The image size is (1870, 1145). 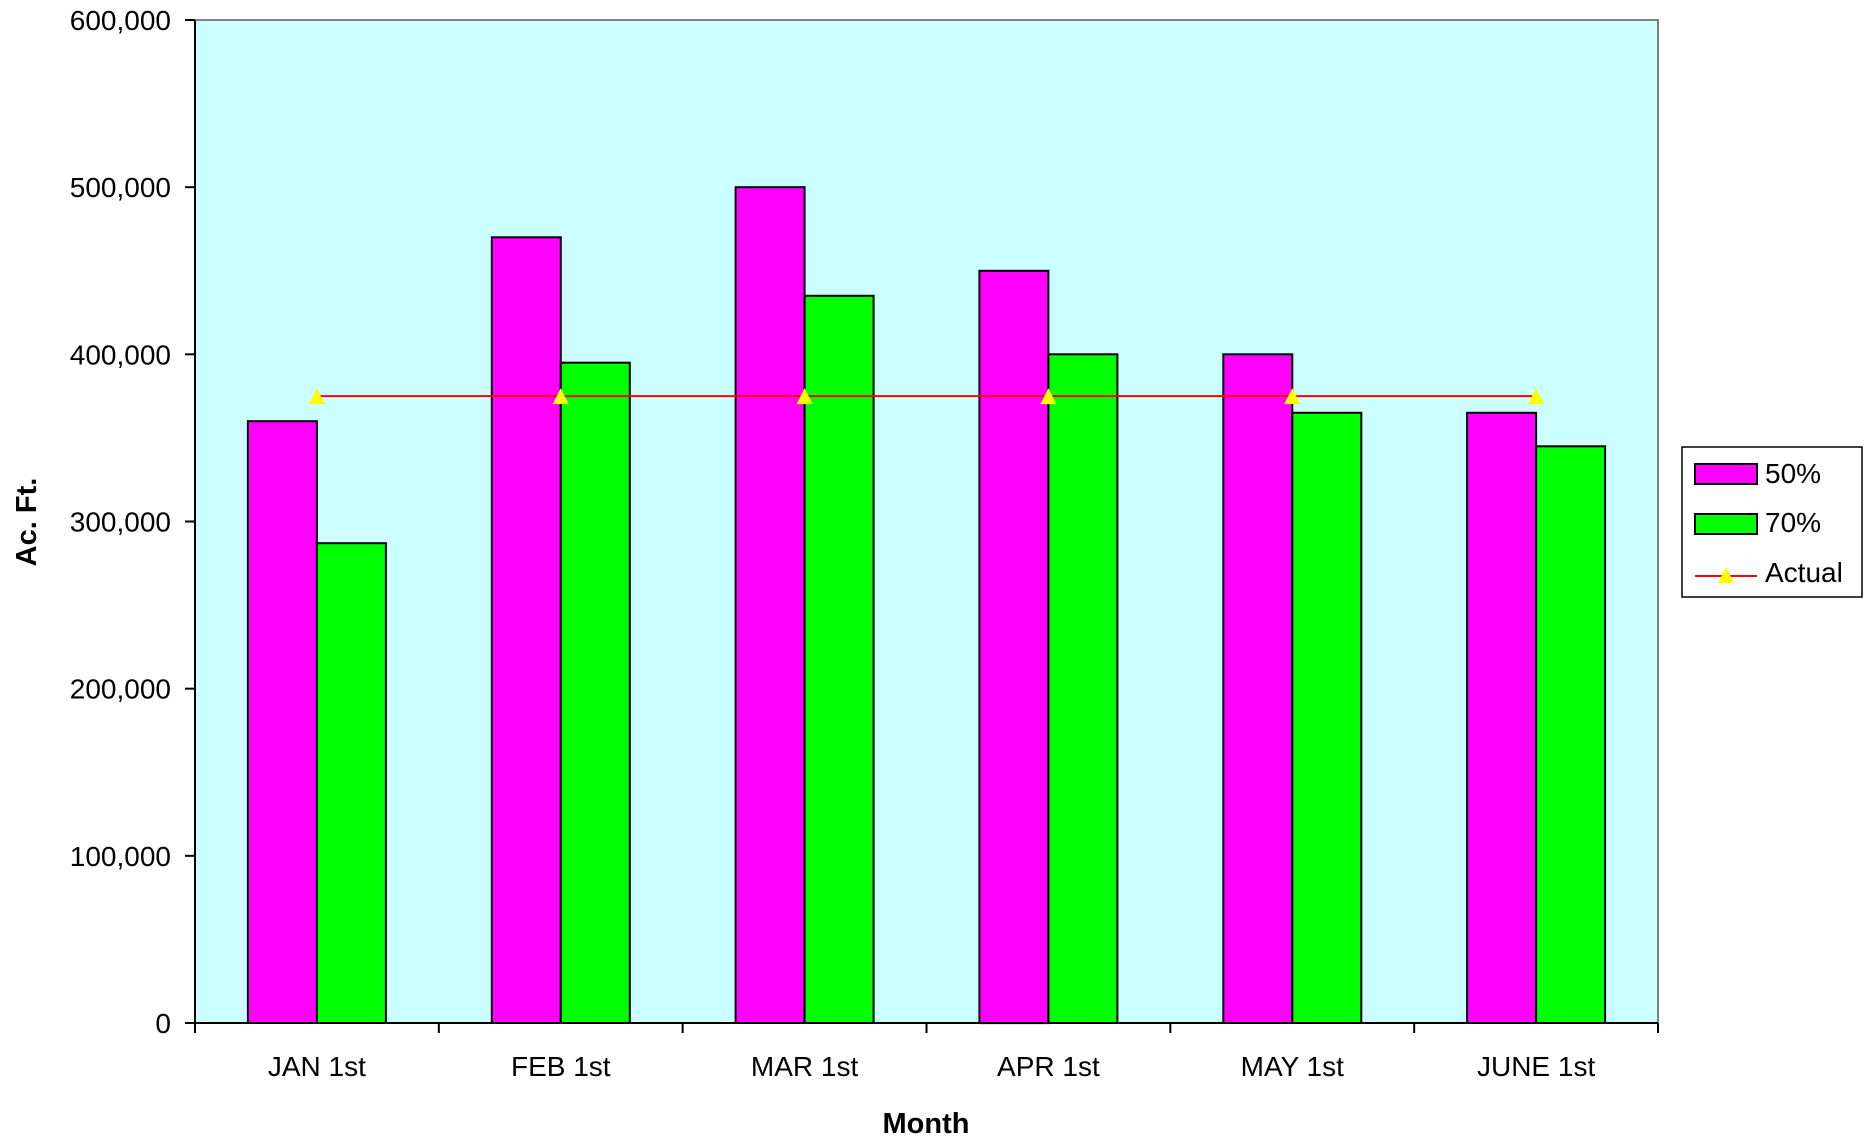 What do you see at coordinates (595, 692) in the screenshot?
I see `bar-70-feb-1st` at bounding box center [595, 692].